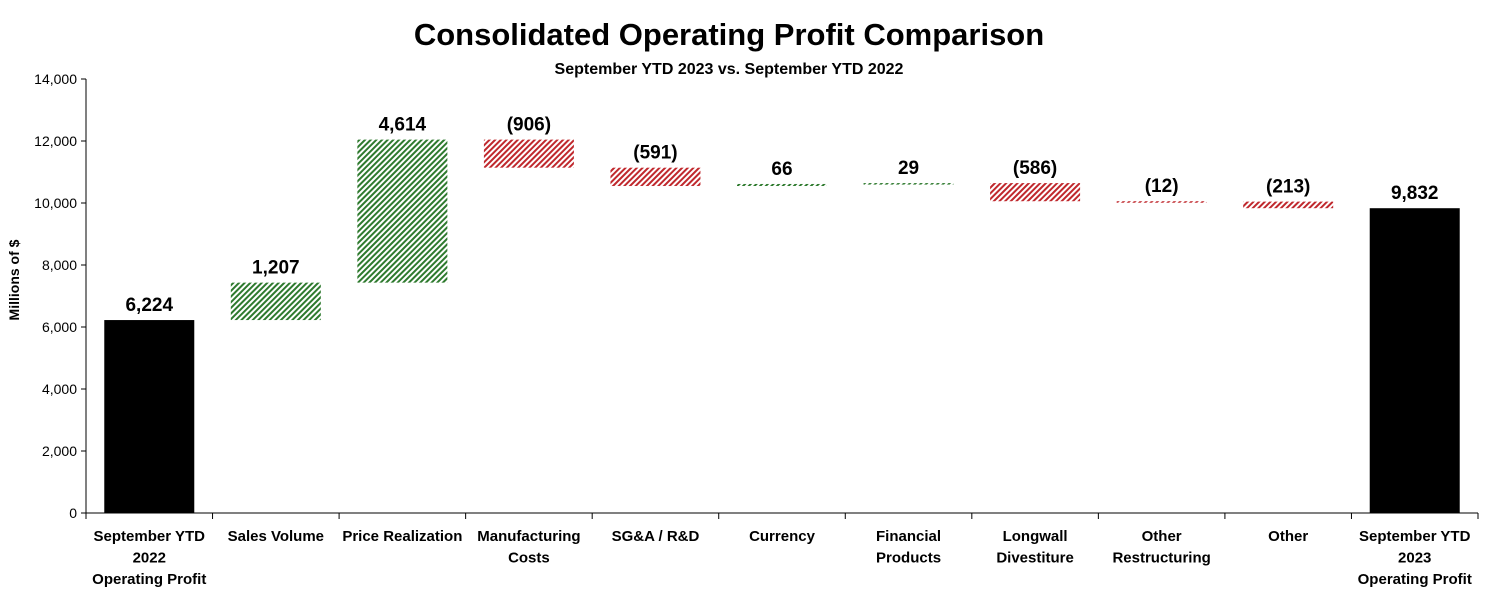  What do you see at coordinates (1414, 558) in the screenshot?
I see `category-label: 2023` at bounding box center [1414, 558].